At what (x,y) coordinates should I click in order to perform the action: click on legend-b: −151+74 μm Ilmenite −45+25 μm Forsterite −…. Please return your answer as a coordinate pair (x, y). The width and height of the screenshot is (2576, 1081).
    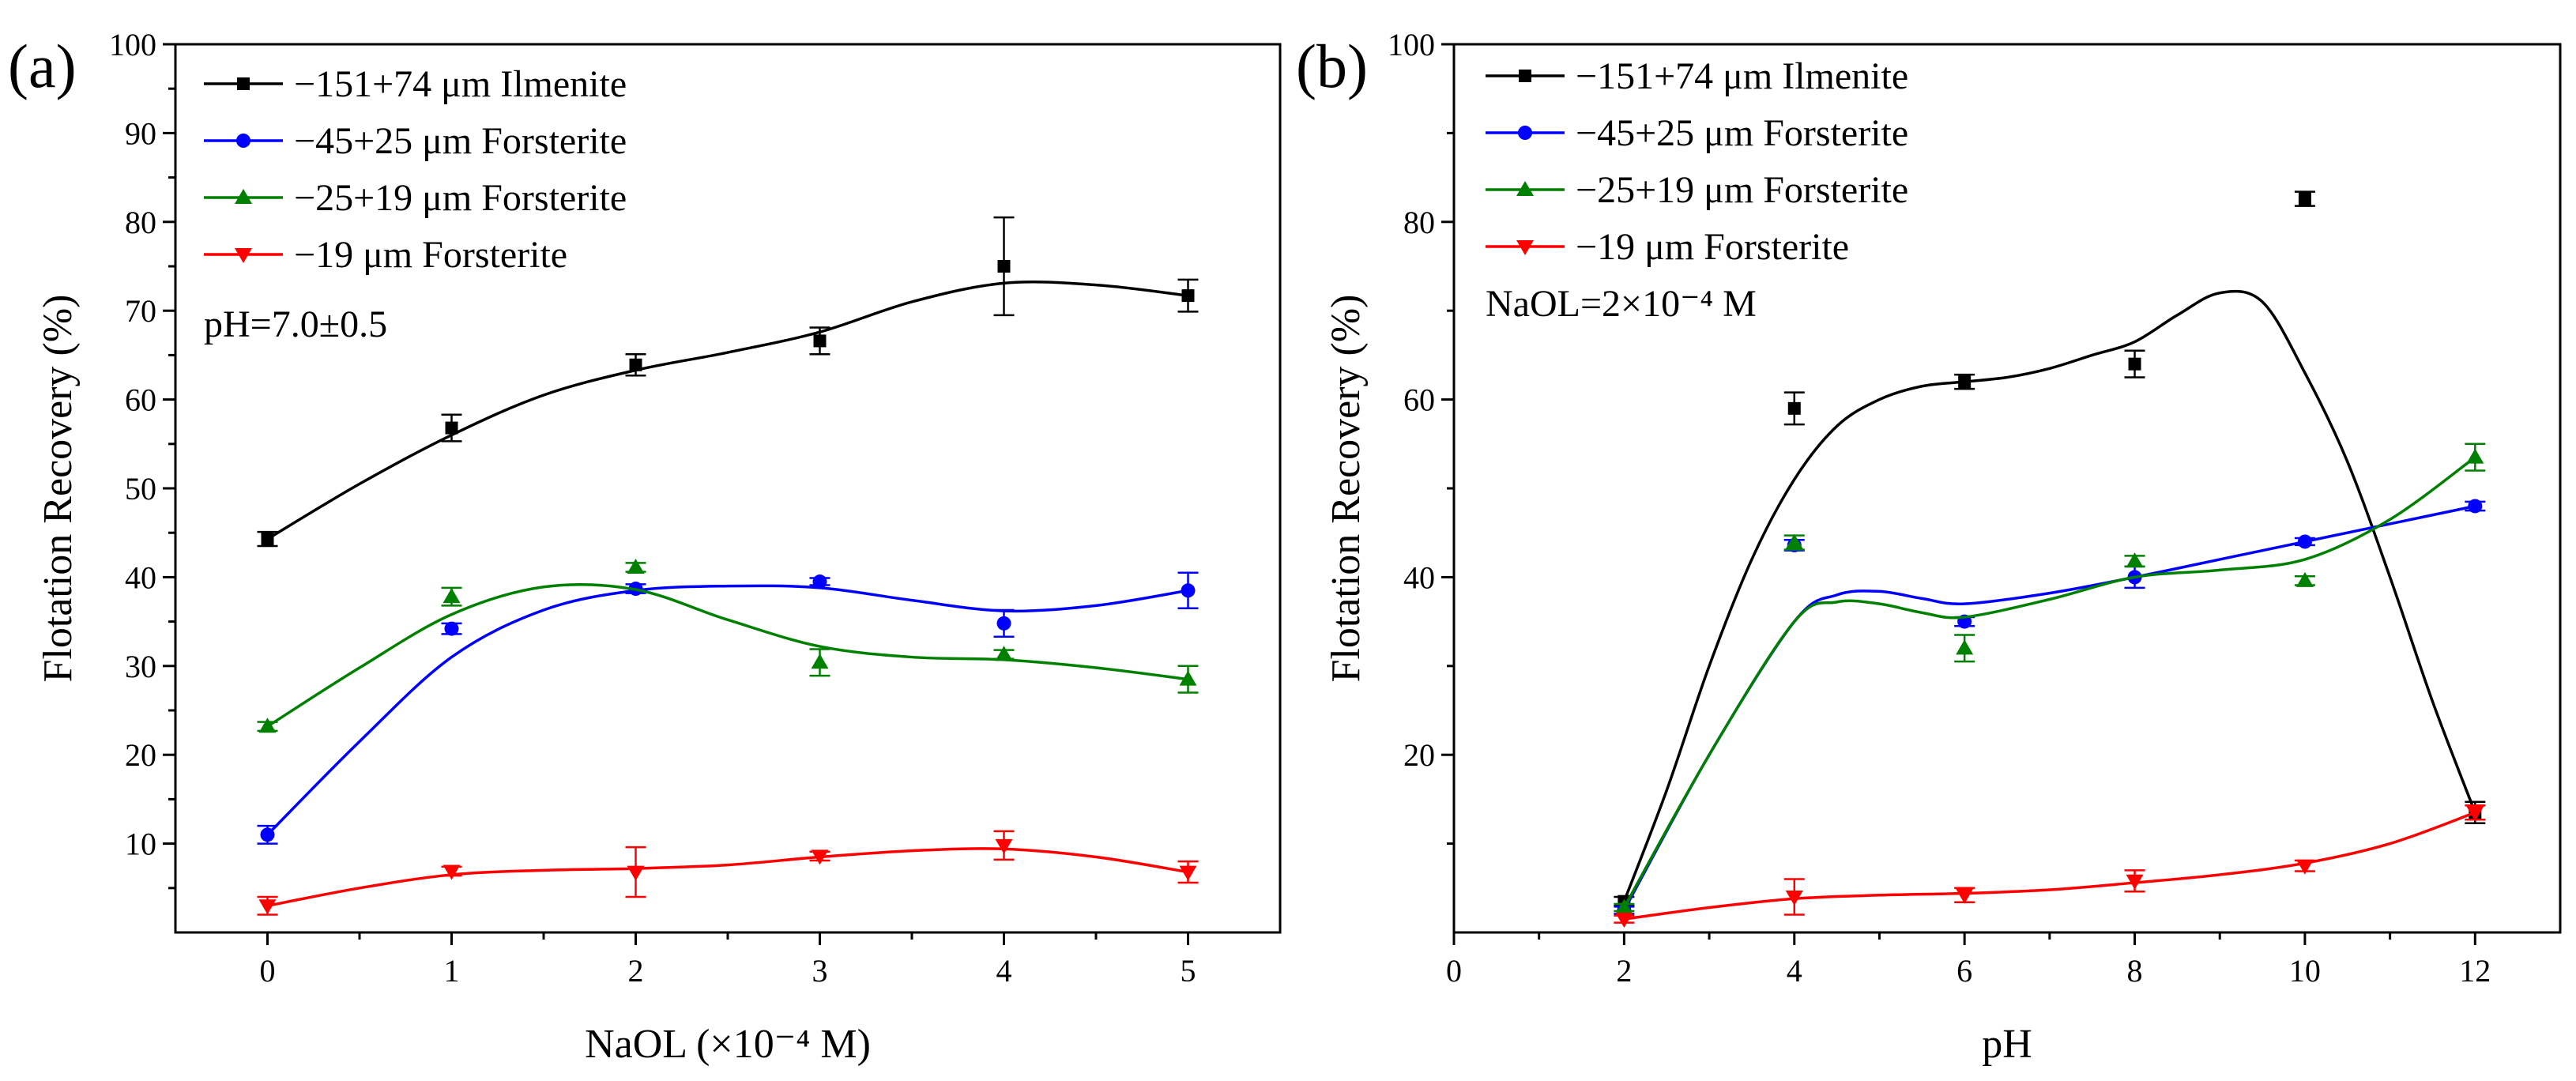
    Looking at the image, I should click on (1697, 161).